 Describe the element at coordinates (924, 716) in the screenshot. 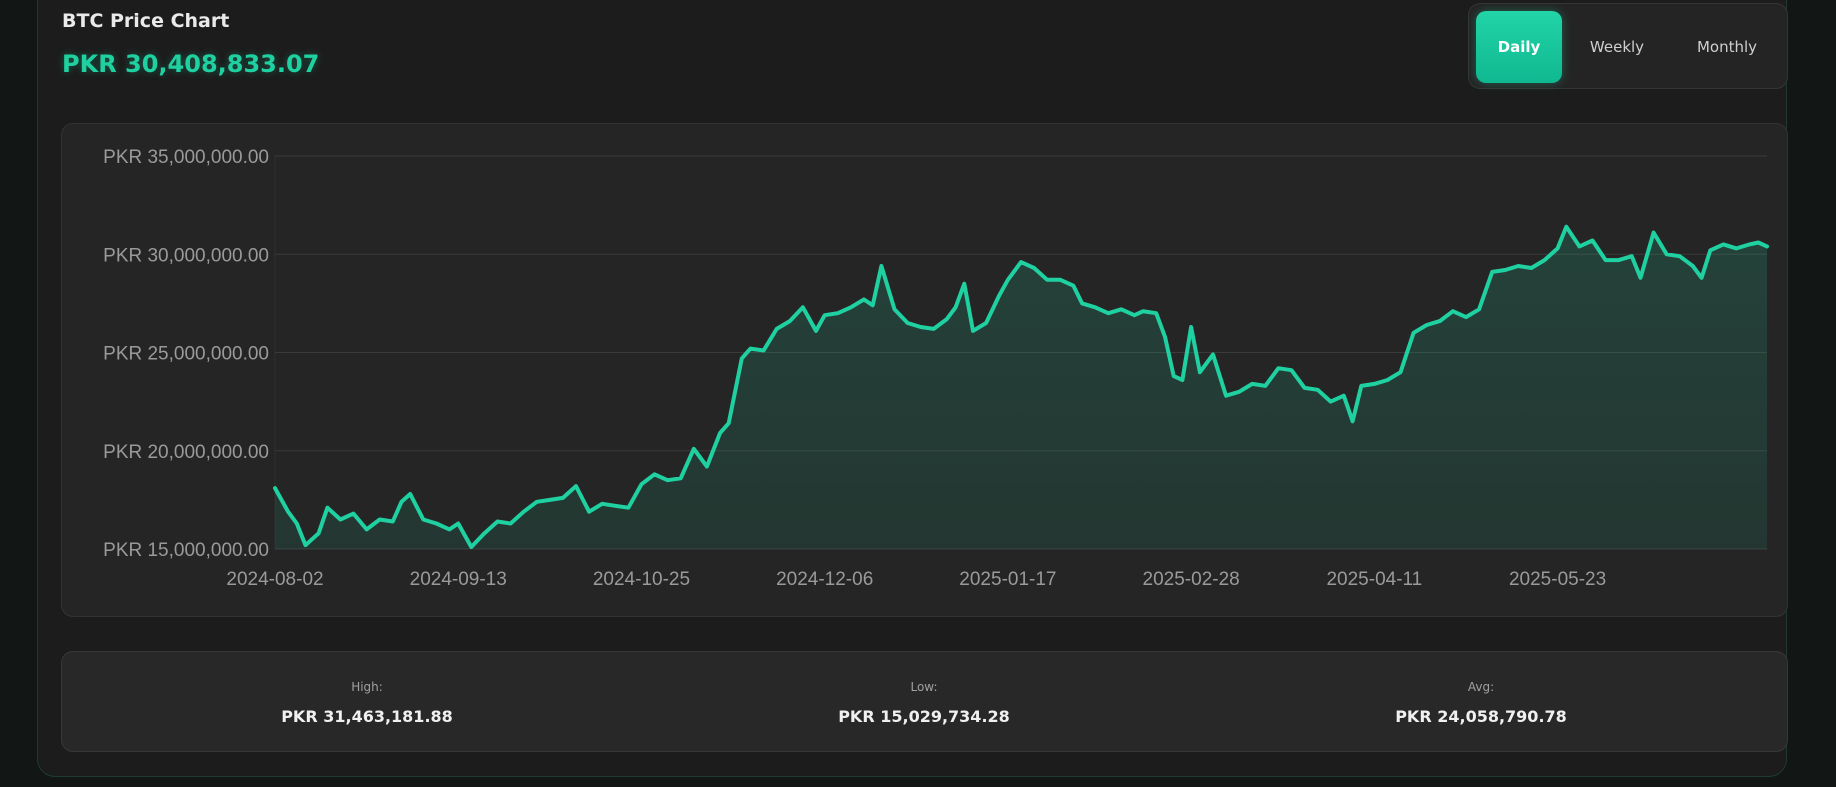

I see `stat-low-value: PKR 15,029,734.28` at that location.